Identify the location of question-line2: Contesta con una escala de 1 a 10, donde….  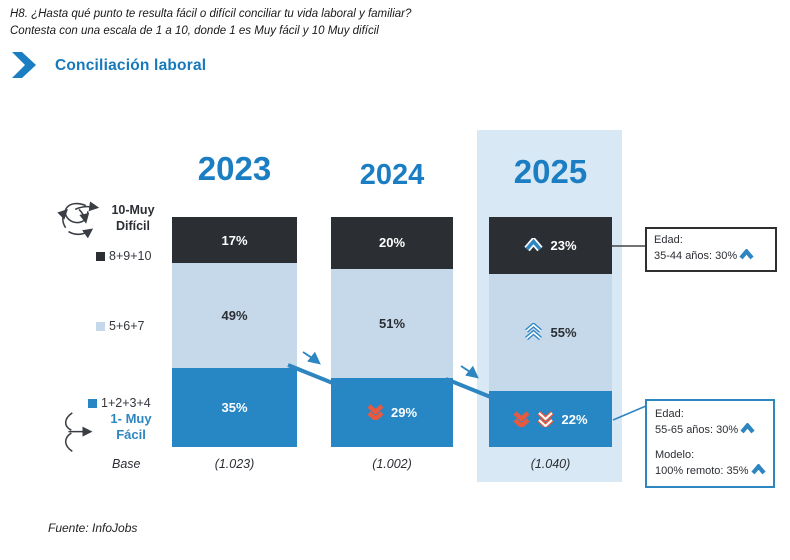
(194, 30).